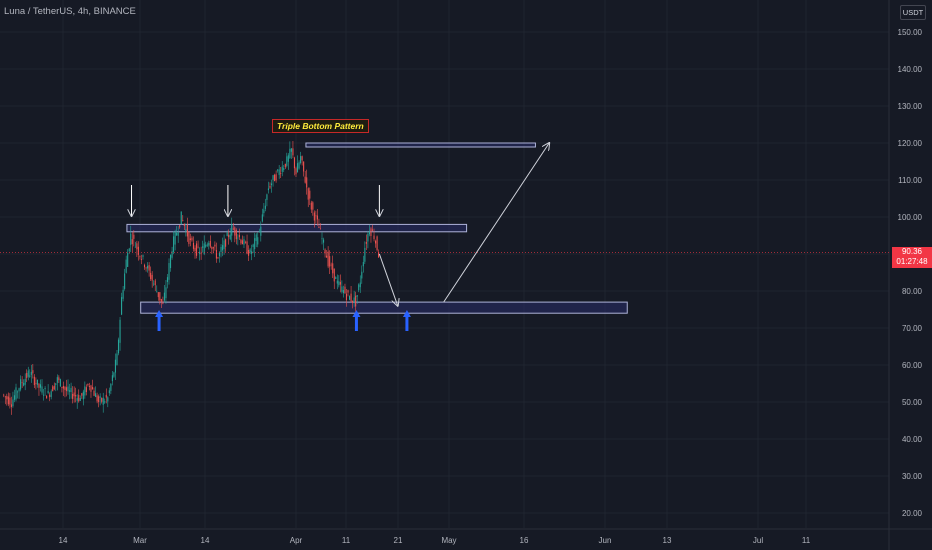 Image resolution: width=932 pixels, height=550 pixels. I want to click on up-arrow-head, so click(406, 313).